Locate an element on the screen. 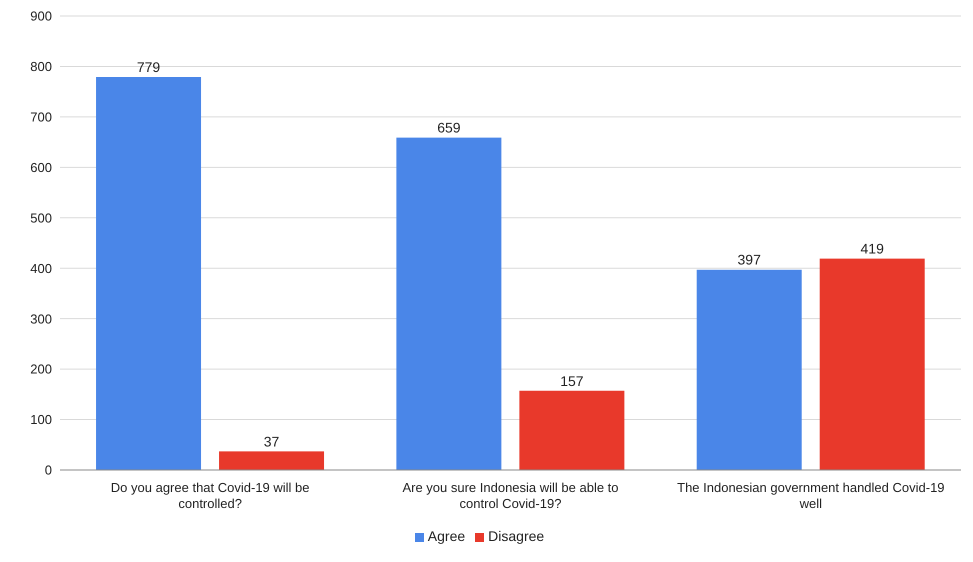  y-tick-label: 500 is located at coordinates (41, 218).